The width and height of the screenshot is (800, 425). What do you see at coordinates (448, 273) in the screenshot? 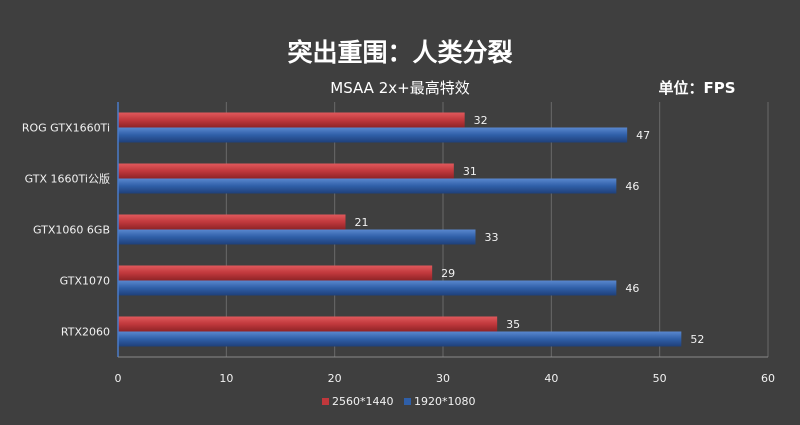
I see `data-label-2560-1440-gtx1070: 29` at bounding box center [448, 273].